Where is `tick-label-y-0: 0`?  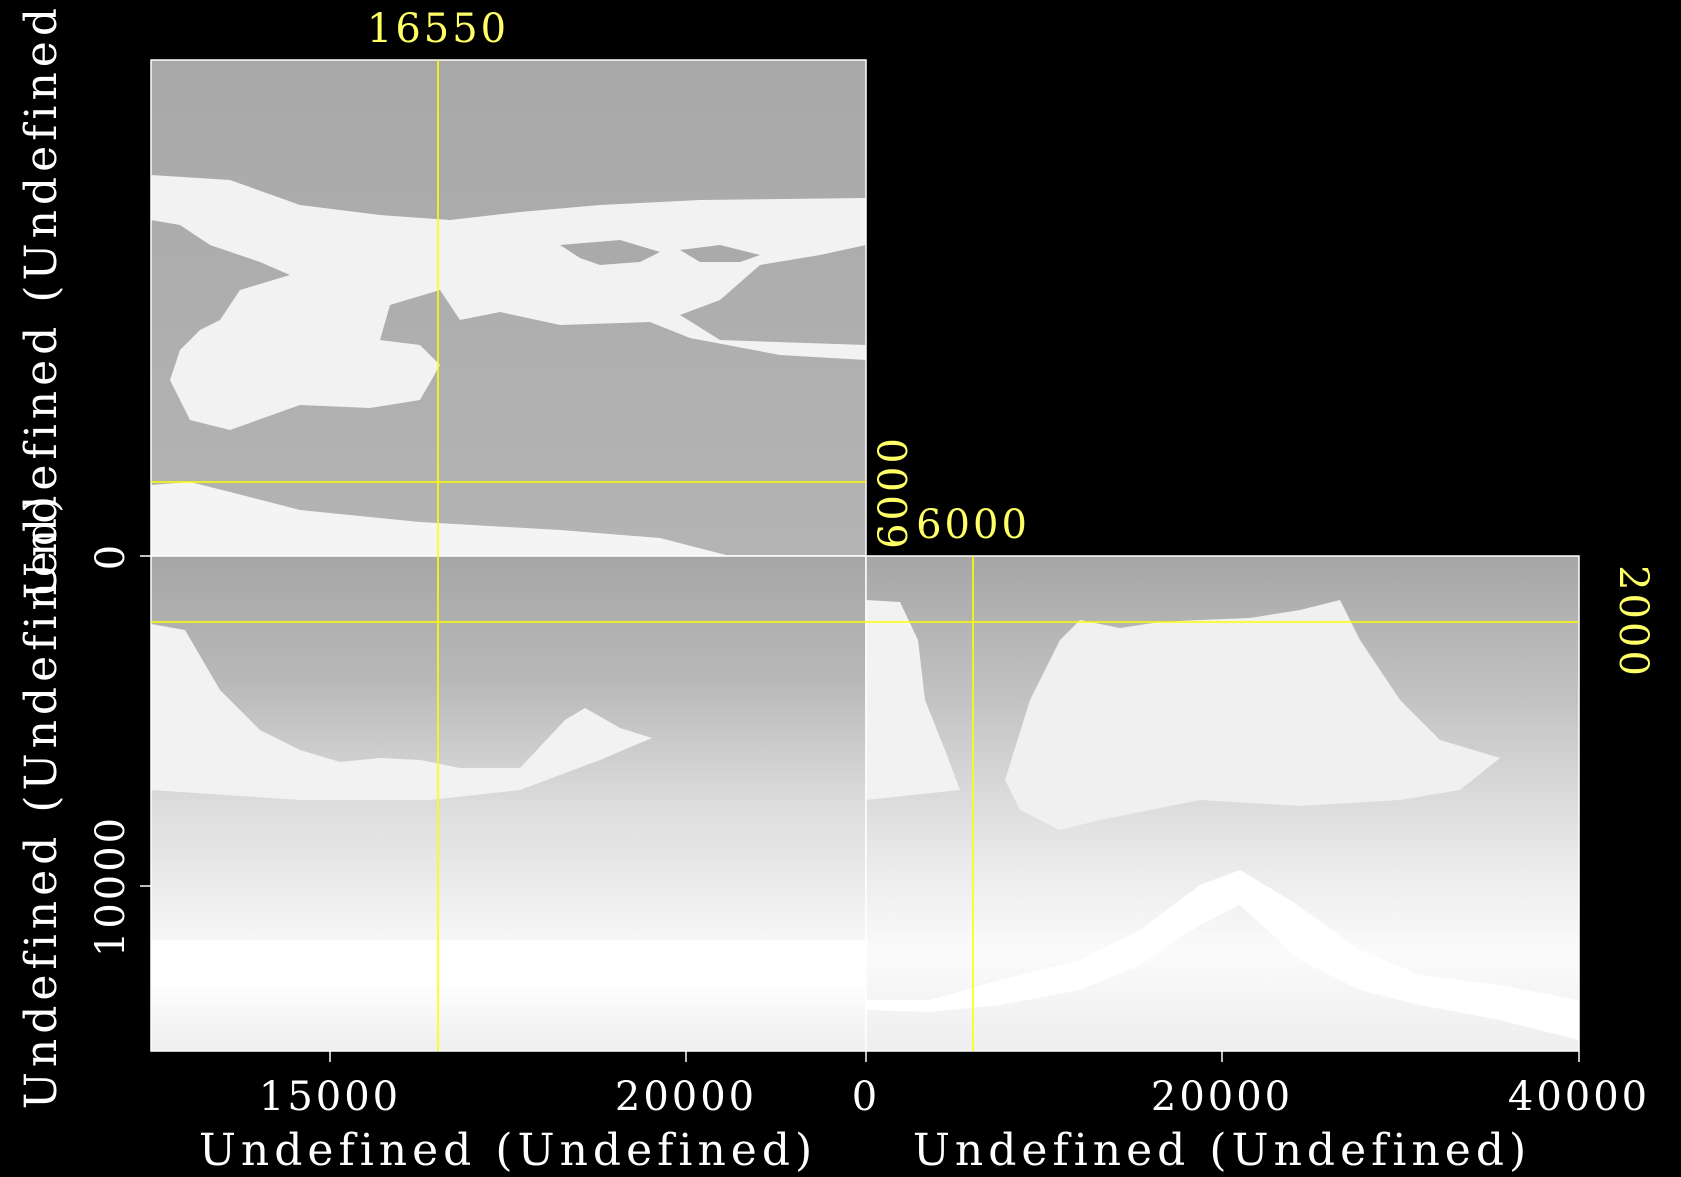 tick-label-y-0: 0 is located at coordinates (111, 556).